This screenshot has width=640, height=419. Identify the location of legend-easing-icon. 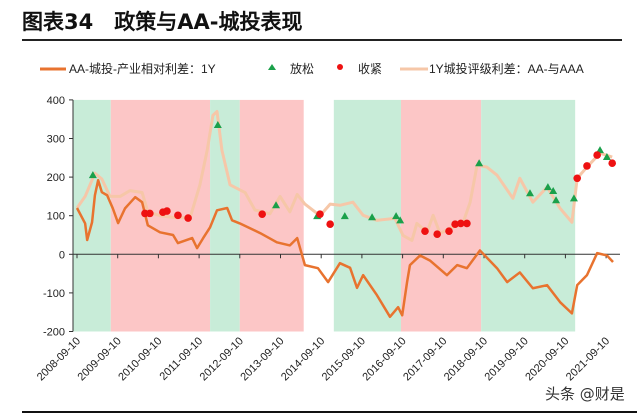
(272, 67).